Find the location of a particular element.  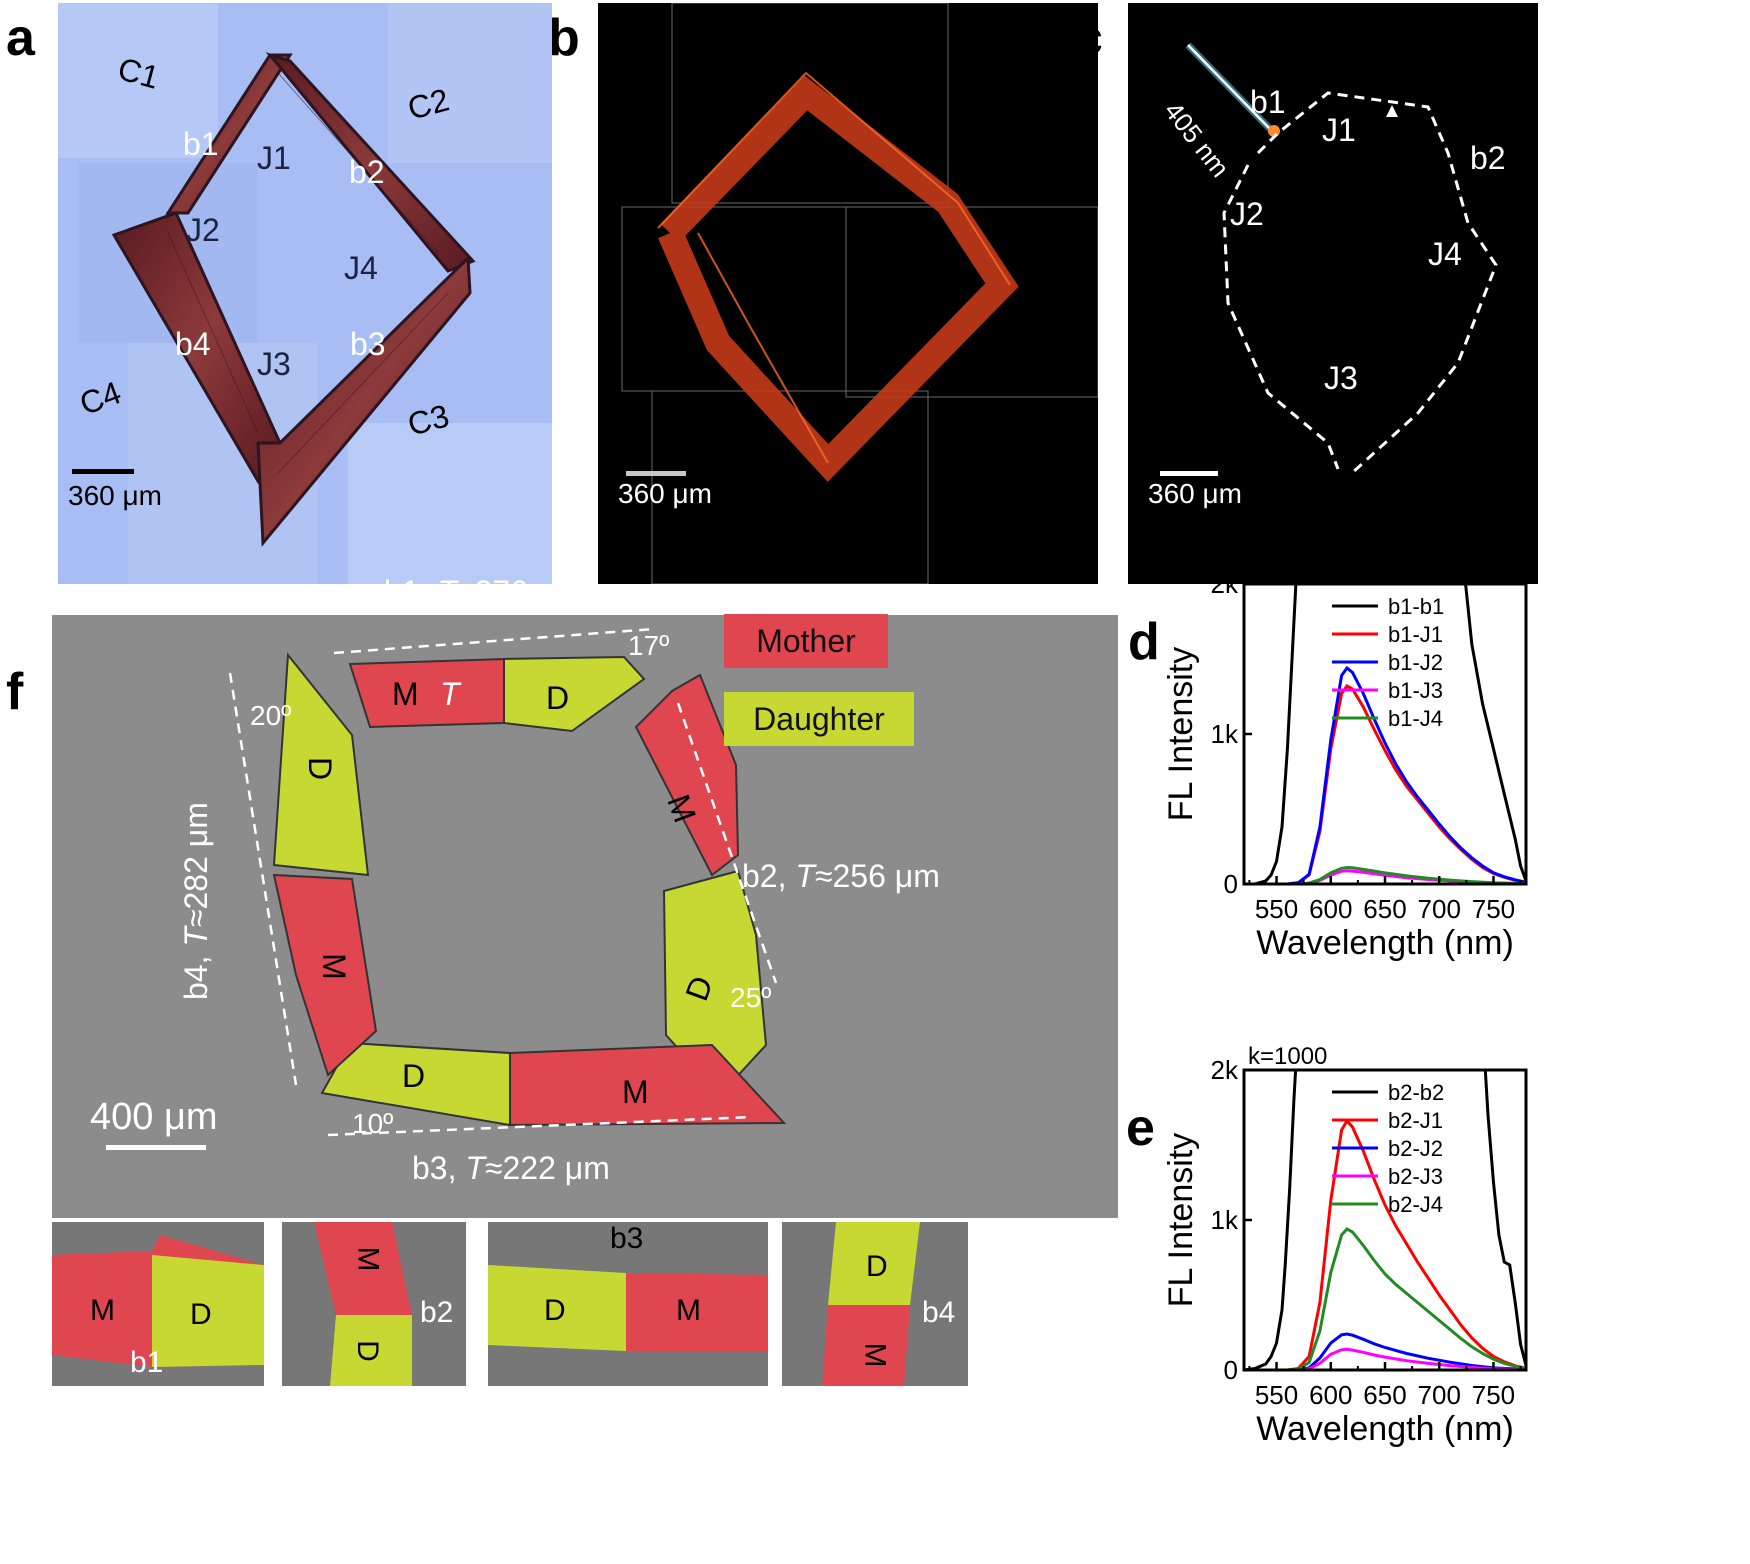

b3-thickness-value: ≈222 μm is located at coordinates (547, 1168).